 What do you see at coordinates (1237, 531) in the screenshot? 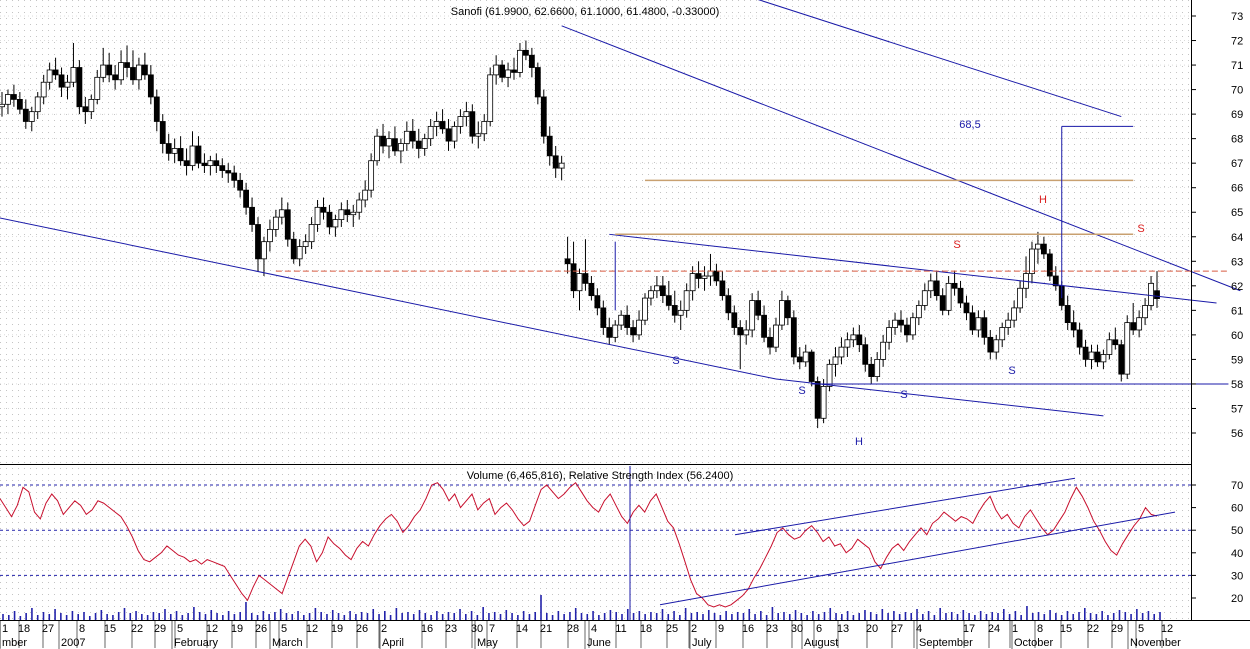
I see `indicator-tick-label: 50` at bounding box center [1237, 531].